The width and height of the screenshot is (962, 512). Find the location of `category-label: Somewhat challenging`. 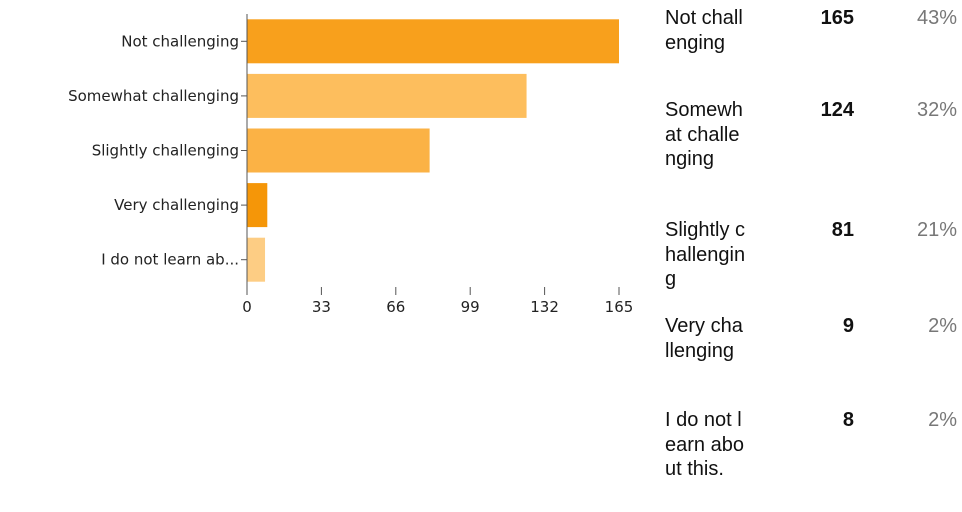

category-label: Somewhat challenging is located at coordinates (153, 96).